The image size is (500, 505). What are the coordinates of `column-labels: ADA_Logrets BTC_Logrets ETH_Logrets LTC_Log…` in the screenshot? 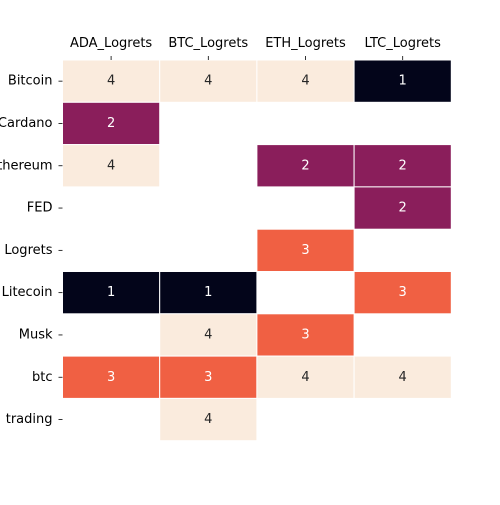 It's located at (255, 48).